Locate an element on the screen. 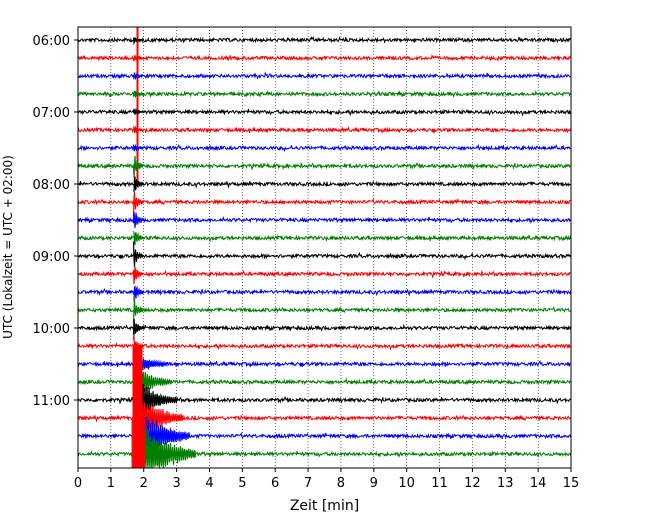 The height and width of the screenshot is (520, 650). x-tick-label: 11 is located at coordinates (439, 483).